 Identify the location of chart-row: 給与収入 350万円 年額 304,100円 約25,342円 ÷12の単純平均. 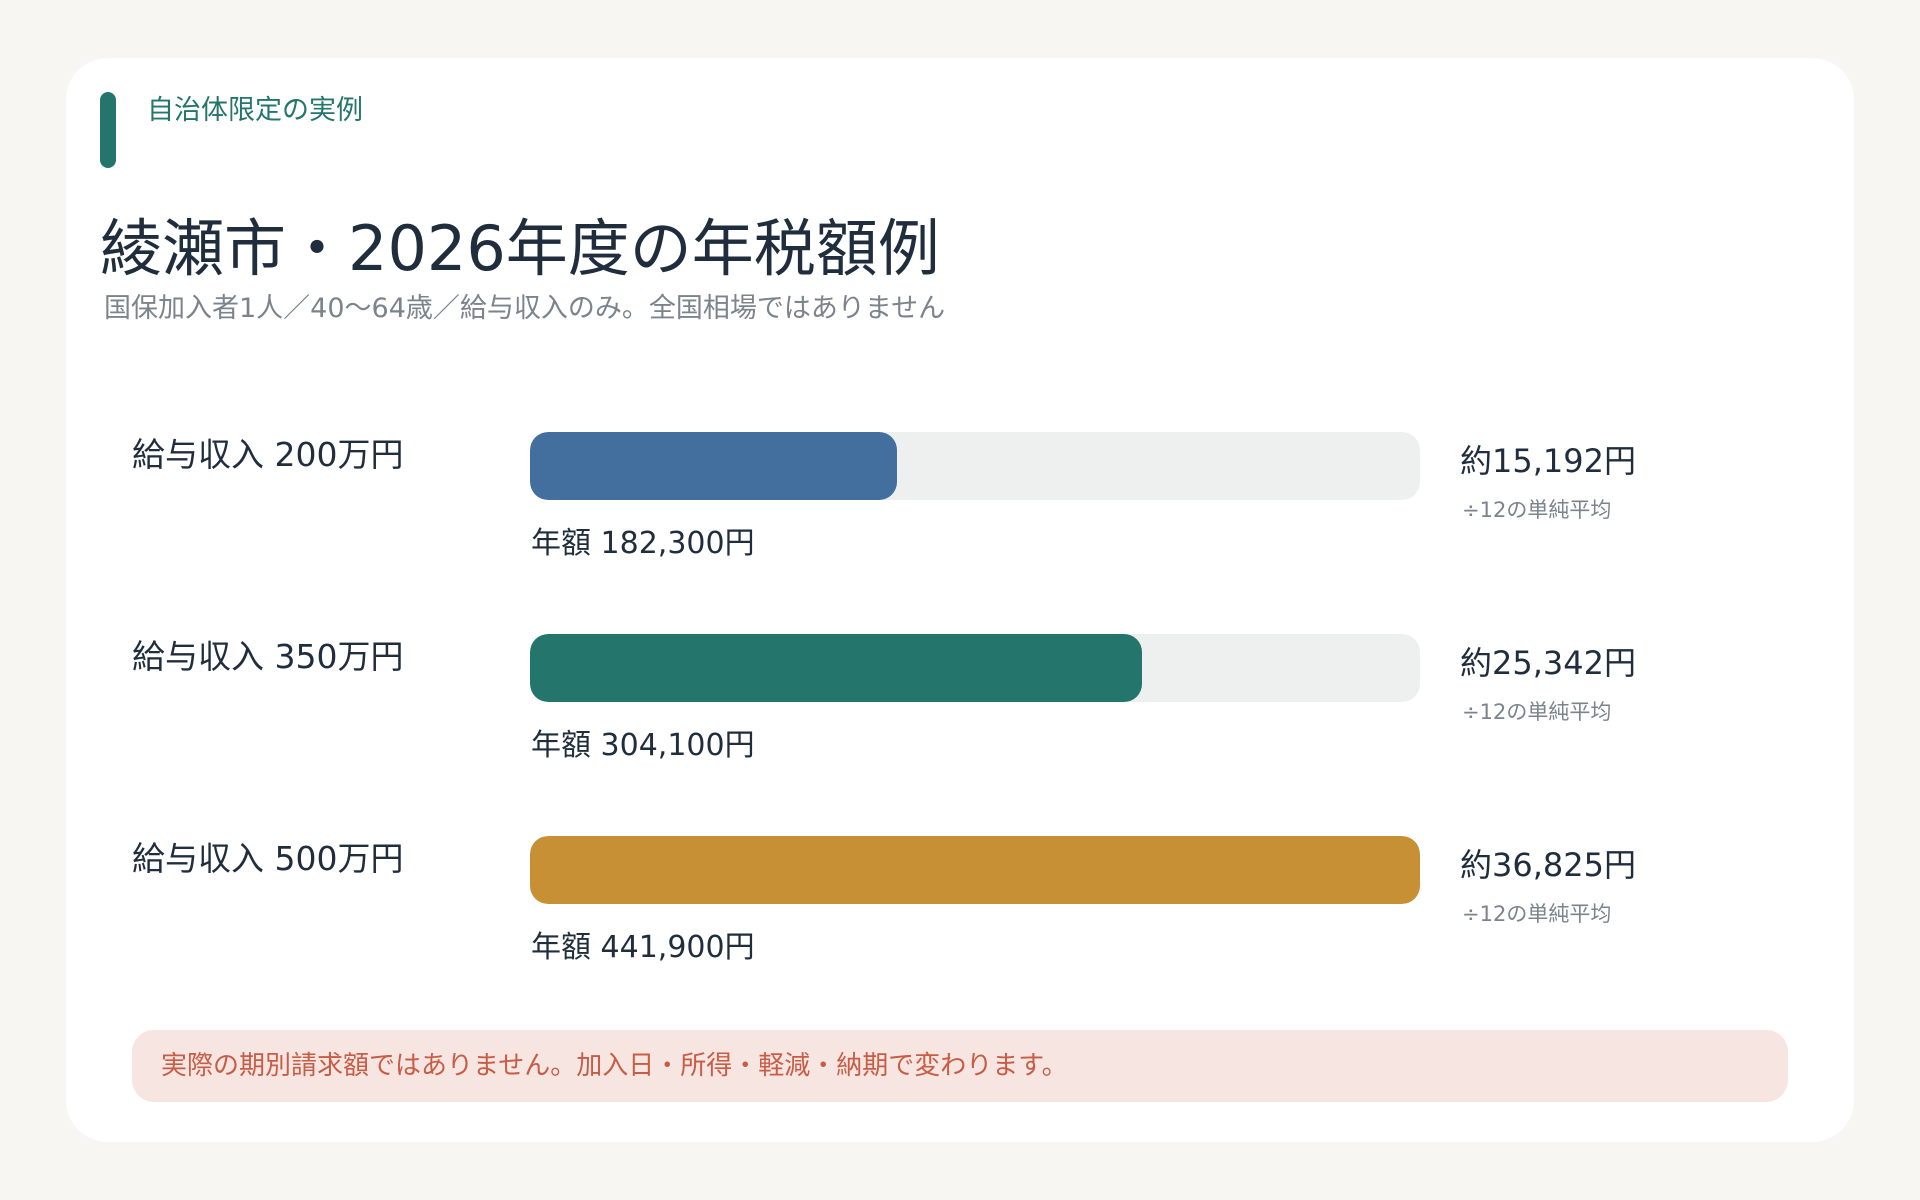
(960, 714).